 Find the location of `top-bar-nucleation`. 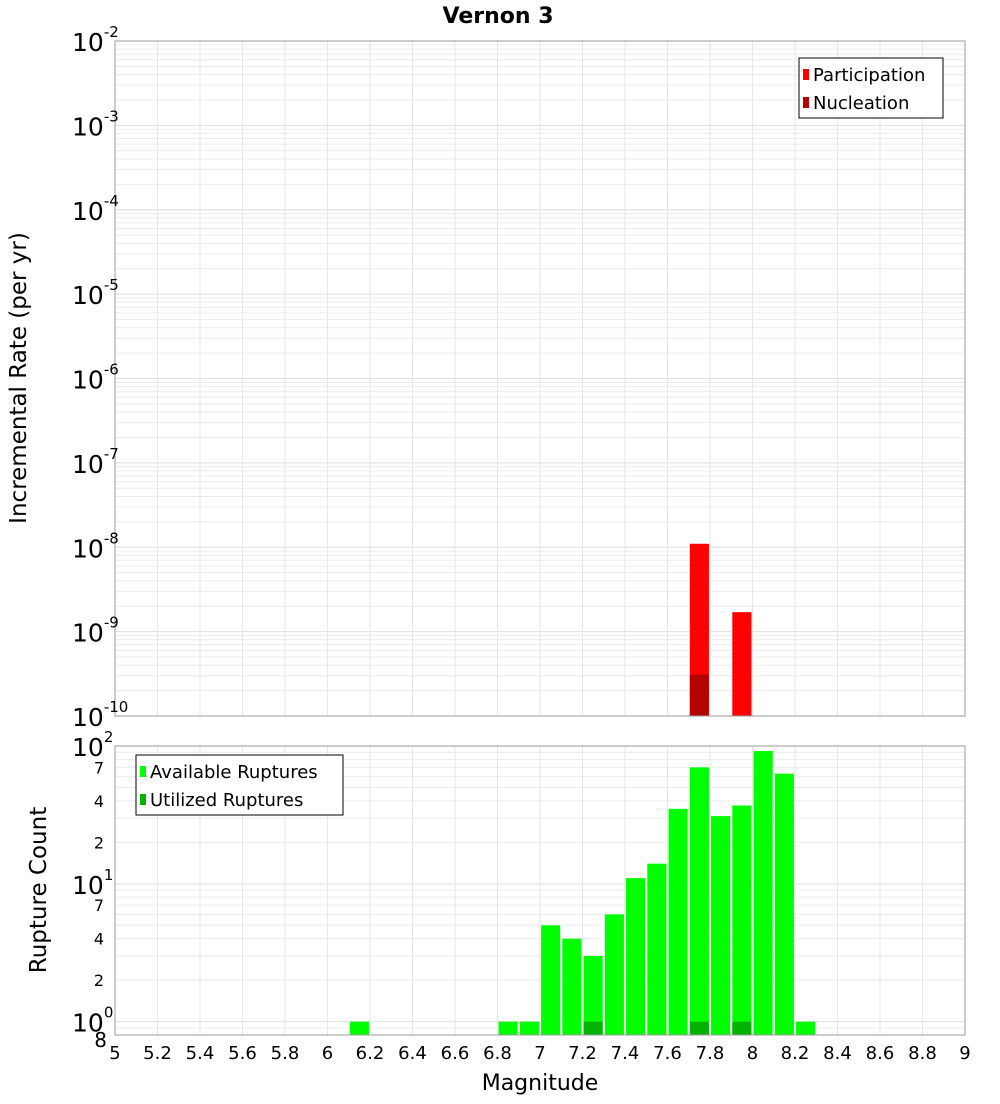

top-bar-nucleation is located at coordinates (699, 695).